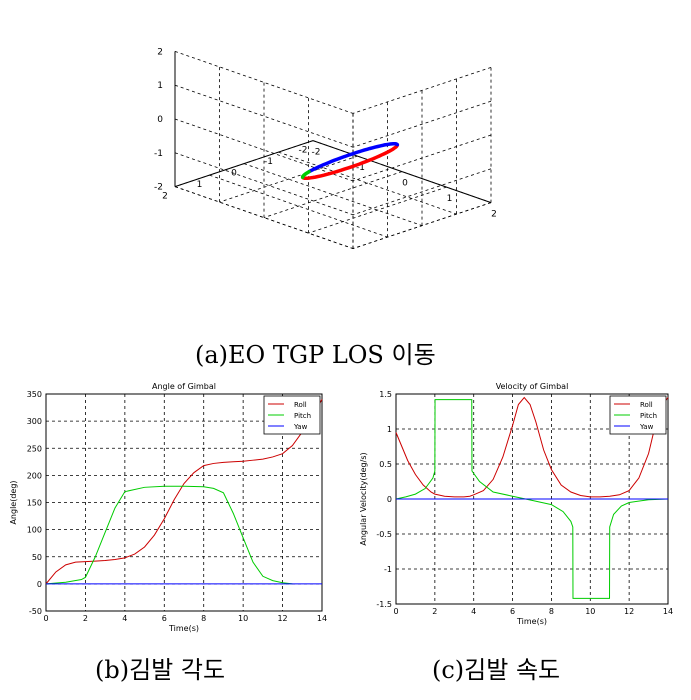 The width and height of the screenshot is (691, 700). What do you see at coordinates (158, 154) in the screenshot?
I see `z-tick-label: -1` at bounding box center [158, 154].